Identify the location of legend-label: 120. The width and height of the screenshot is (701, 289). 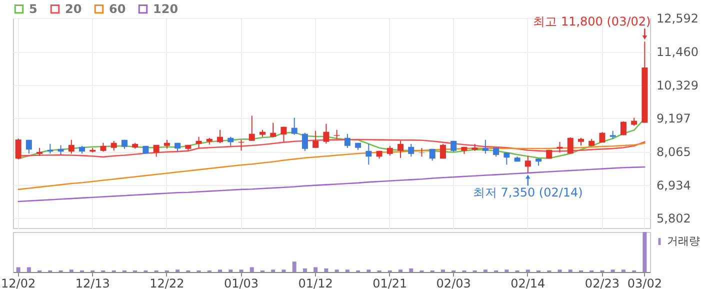
(165, 9).